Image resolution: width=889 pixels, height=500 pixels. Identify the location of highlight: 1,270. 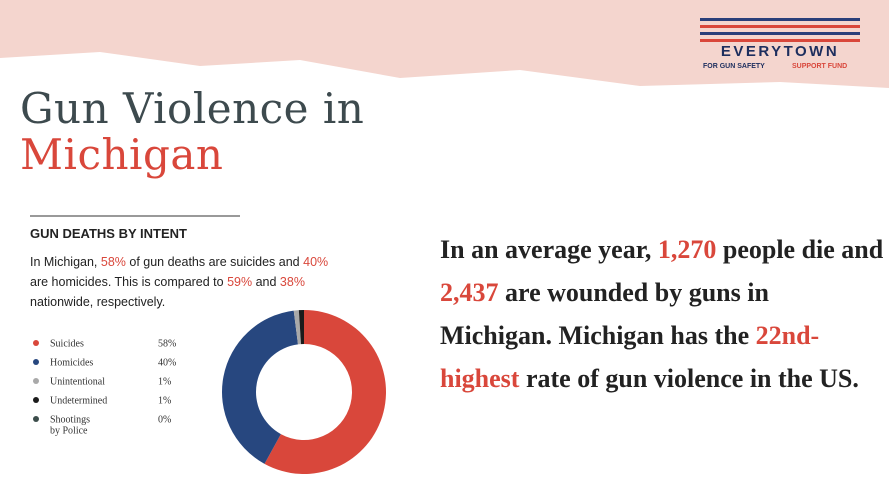
(687, 249).